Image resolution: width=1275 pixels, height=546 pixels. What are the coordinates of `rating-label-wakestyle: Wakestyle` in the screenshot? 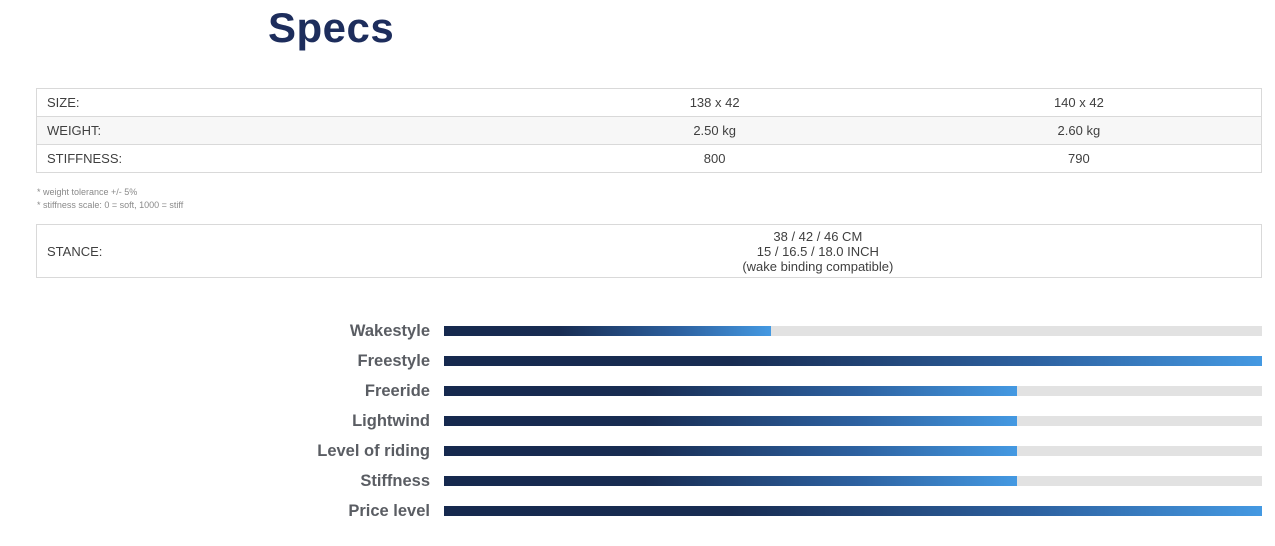 It's located at (389, 330).